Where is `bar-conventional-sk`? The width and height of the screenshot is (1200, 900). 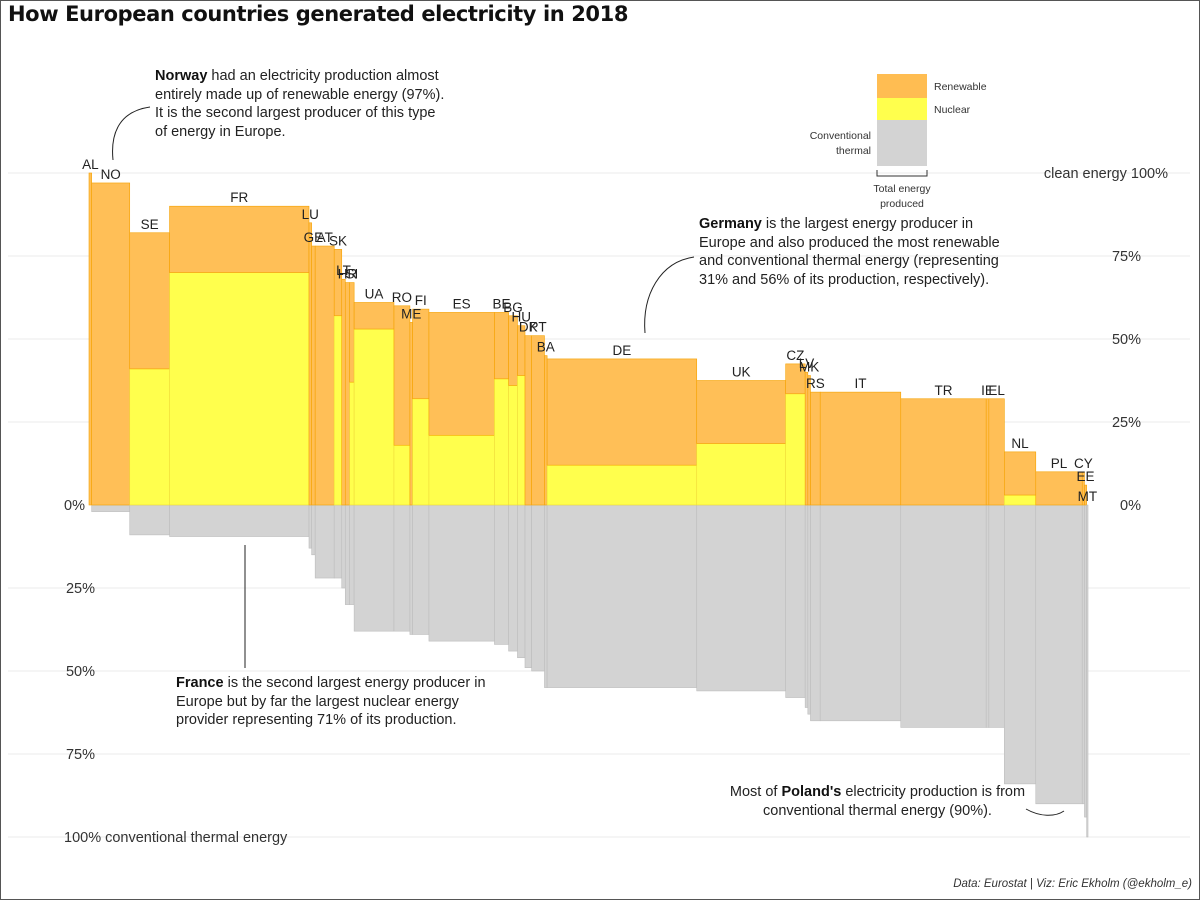
bar-conventional-sk is located at coordinates (338, 541).